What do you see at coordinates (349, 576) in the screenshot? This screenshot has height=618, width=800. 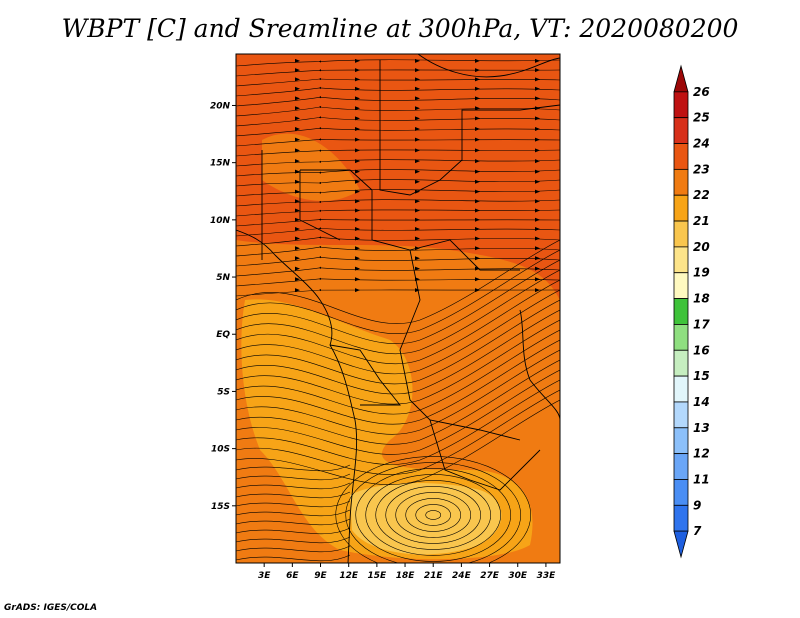 I see `lon-tick-label: 12E` at bounding box center [349, 576].